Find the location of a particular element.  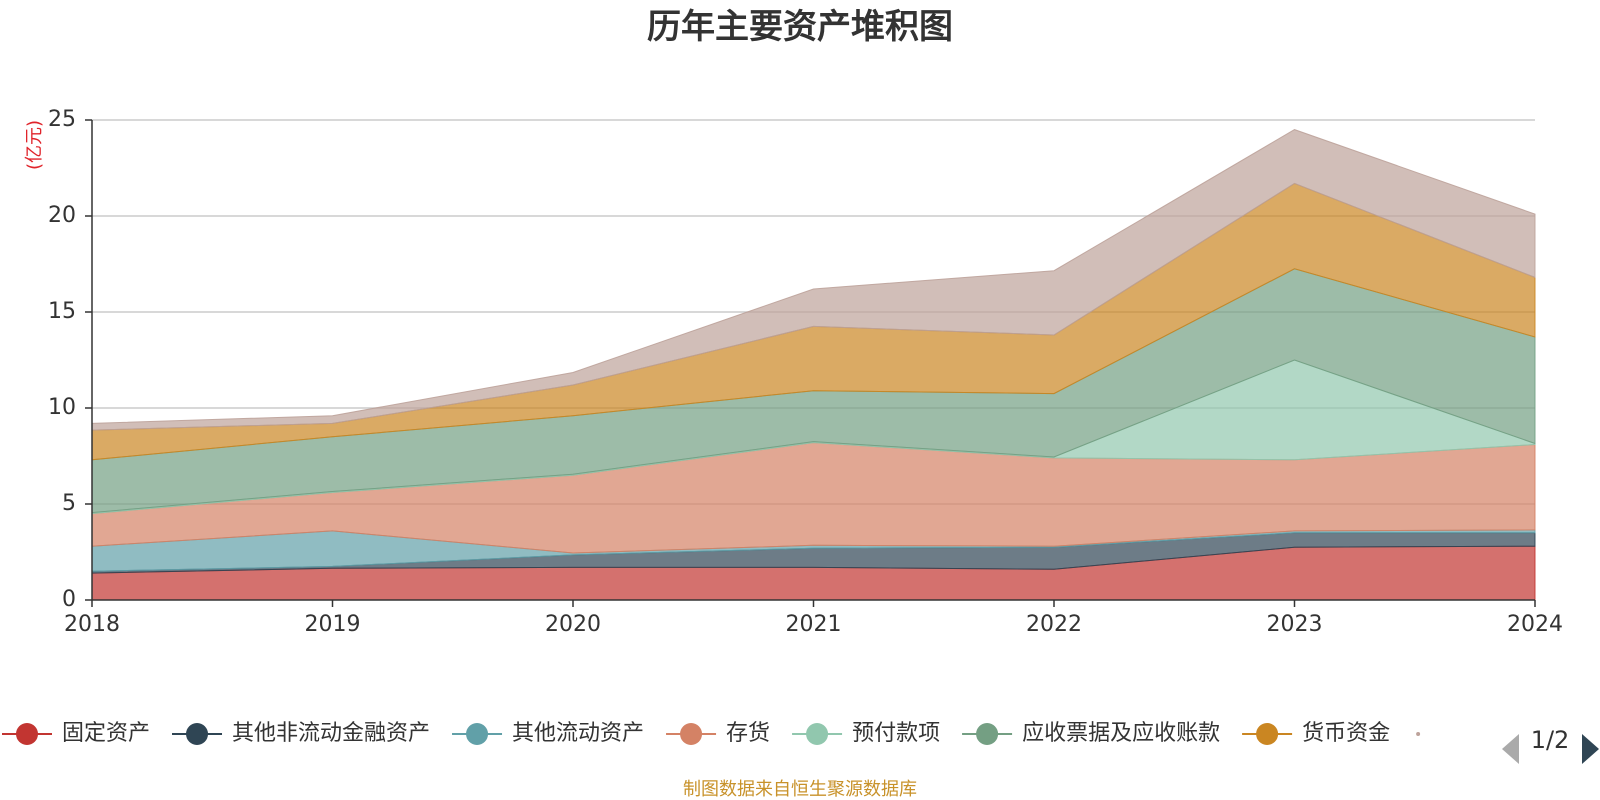

x-tick-label: 2024 is located at coordinates (1535, 624).